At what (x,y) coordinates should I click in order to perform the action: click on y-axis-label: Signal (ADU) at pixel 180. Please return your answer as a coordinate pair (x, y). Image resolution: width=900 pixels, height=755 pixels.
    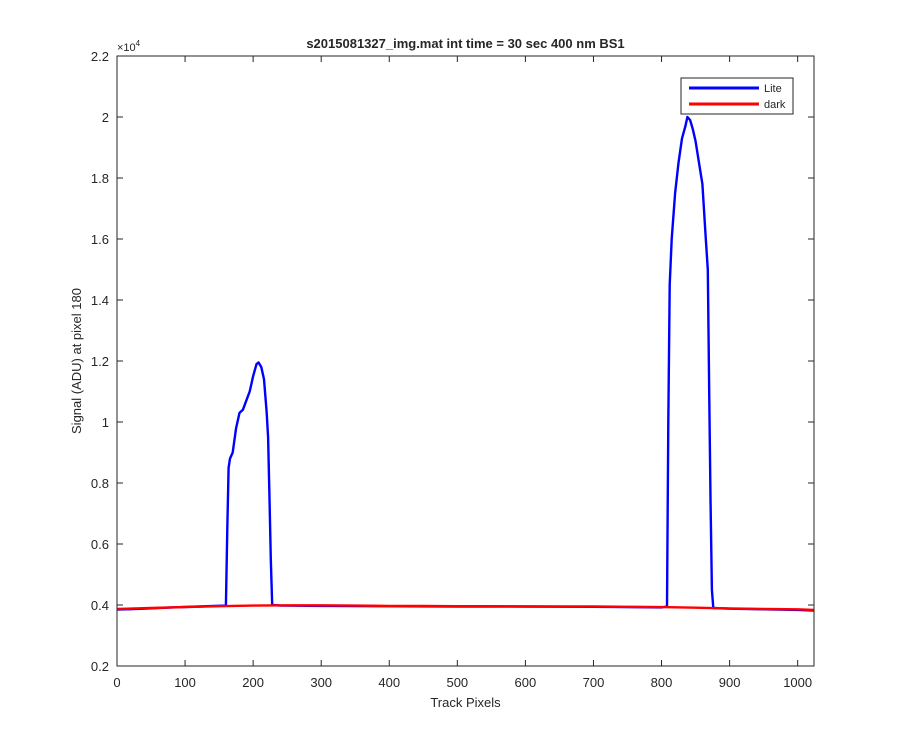
    Looking at the image, I should click on (76, 361).